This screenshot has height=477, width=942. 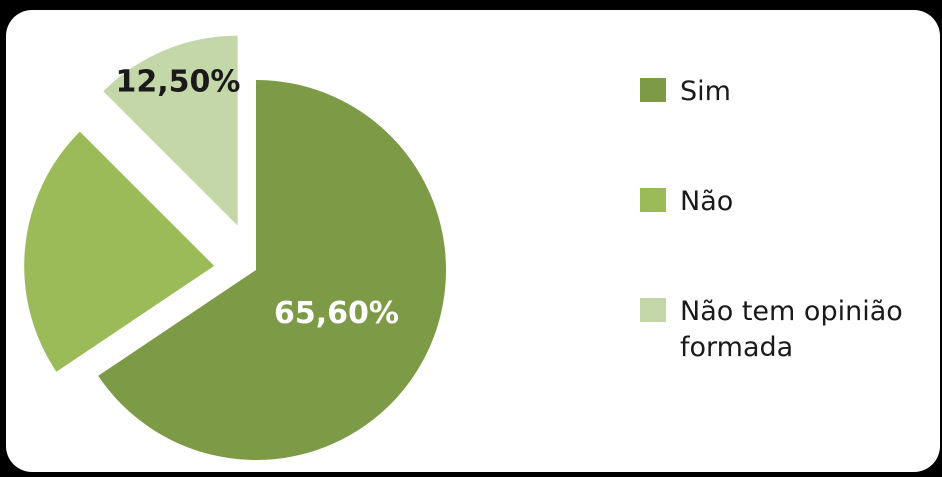 What do you see at coordinates (705, 91) in the screenshot?
I see `legend-label-1: Sim` at bounding box center [705, 91].